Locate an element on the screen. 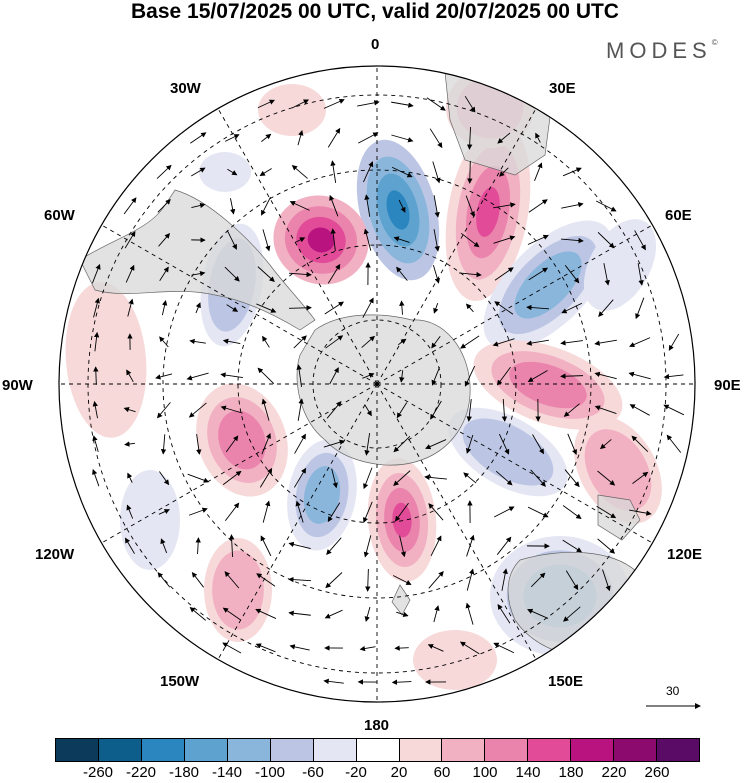  lon-label-120w: 120W is located at coordinates (55, 554).